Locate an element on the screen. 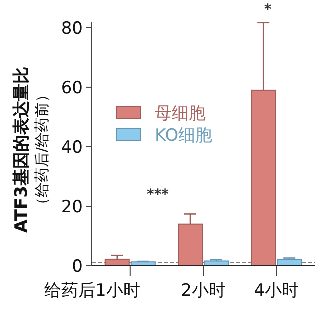  y-axis-title: ATF3基因的表达量比（给药后/给药前） is located at coordinates (31, 150).